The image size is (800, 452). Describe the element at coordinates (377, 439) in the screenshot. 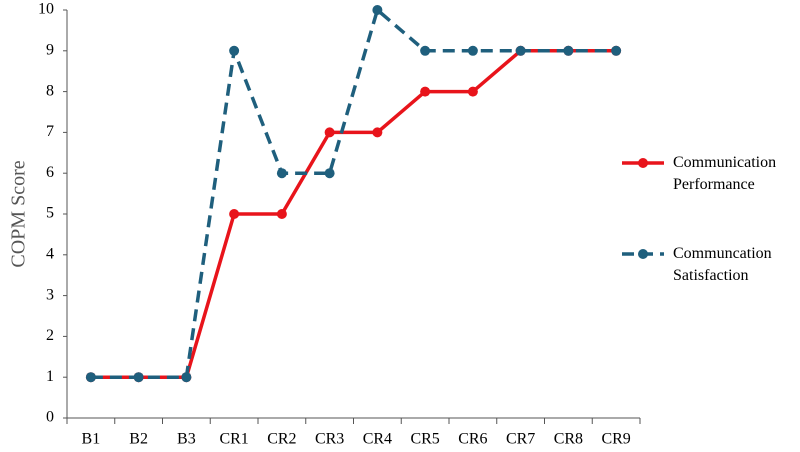

I see `x-tick-label: CR4` at that location.